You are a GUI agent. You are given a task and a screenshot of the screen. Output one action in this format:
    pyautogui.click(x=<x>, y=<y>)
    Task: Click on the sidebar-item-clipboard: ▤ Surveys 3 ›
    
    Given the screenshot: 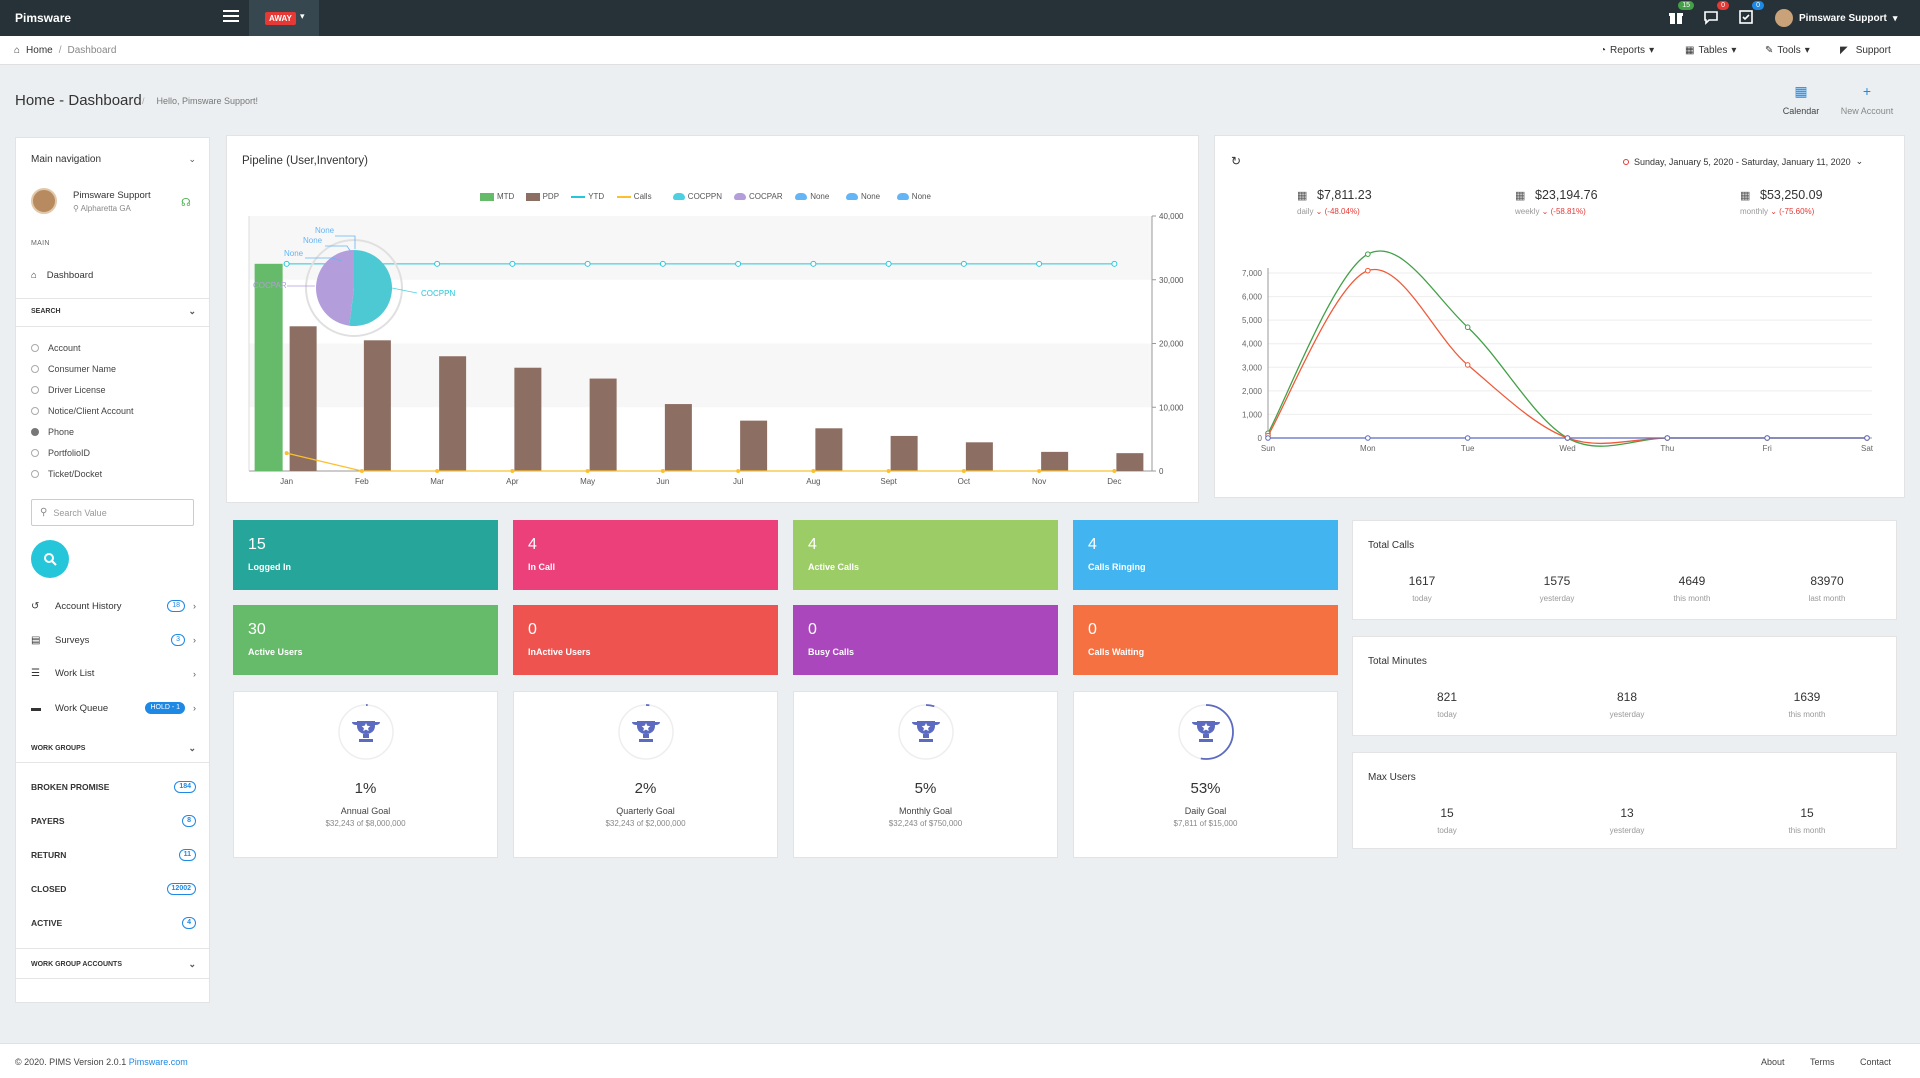 What is the action you would take?
    pyautogui.click(x=113, y=640)
    